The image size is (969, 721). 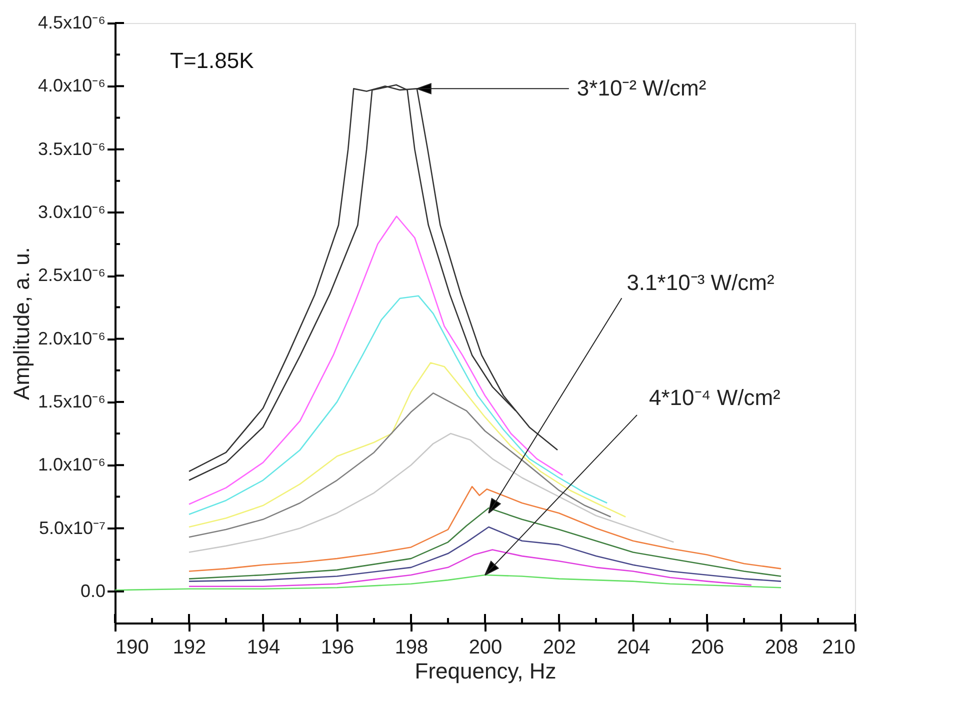 I want to click on annotation: T=1.85K, so click(x=212, y=60).